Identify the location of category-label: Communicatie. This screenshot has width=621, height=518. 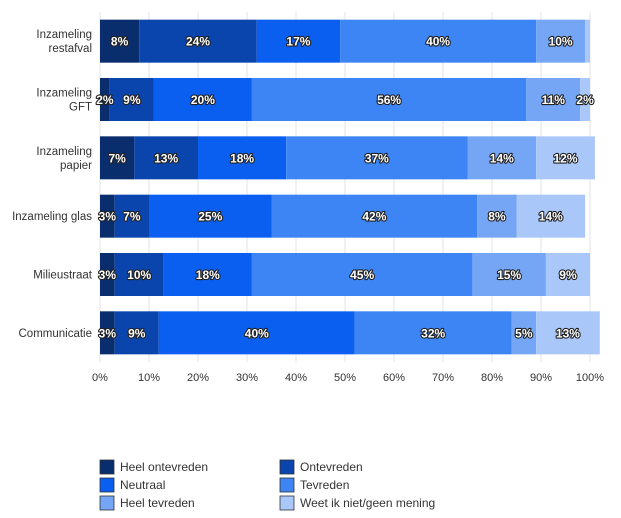
(56, 334).